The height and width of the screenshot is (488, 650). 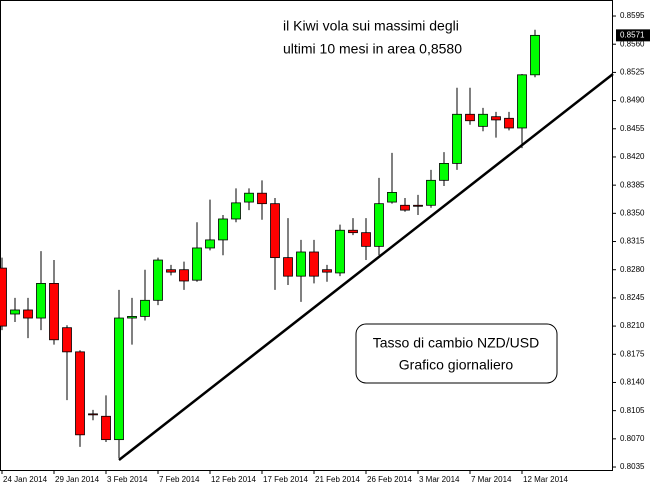 What do you see at coordinates (632, 269) in the screenshot?
I see `y-tick-label: 0.8280` at bounding box center [632, 269].